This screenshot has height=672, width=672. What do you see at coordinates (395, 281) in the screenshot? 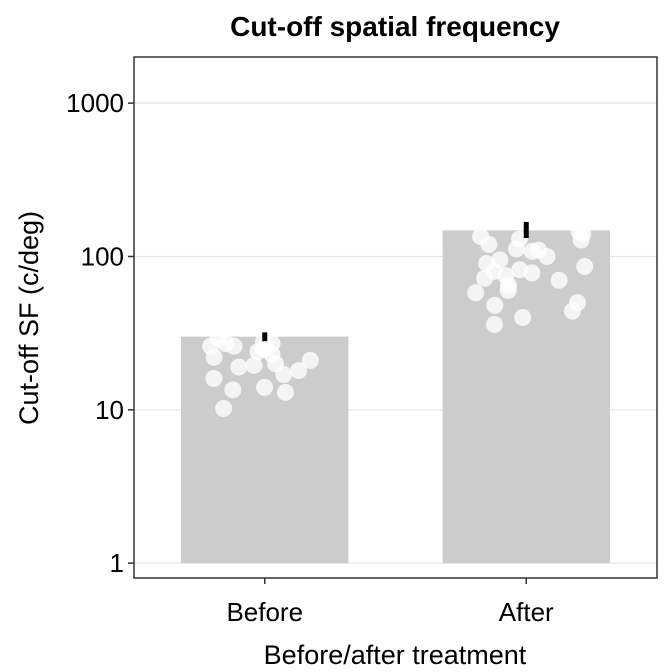
I see `error-bars` at bounding box center [395, 281].